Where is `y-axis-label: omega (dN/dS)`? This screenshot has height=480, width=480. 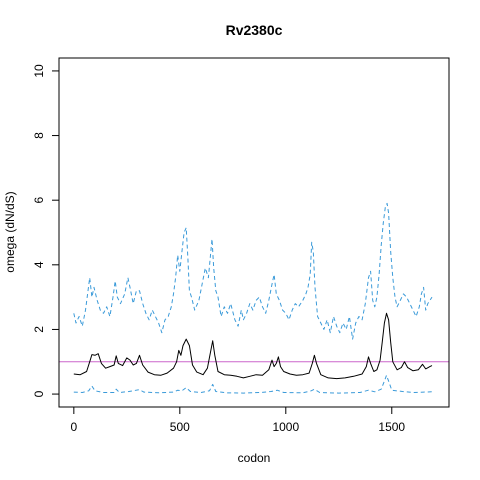
y-axis-label: omega (dN/dS) is located at coordinates (10, 231).